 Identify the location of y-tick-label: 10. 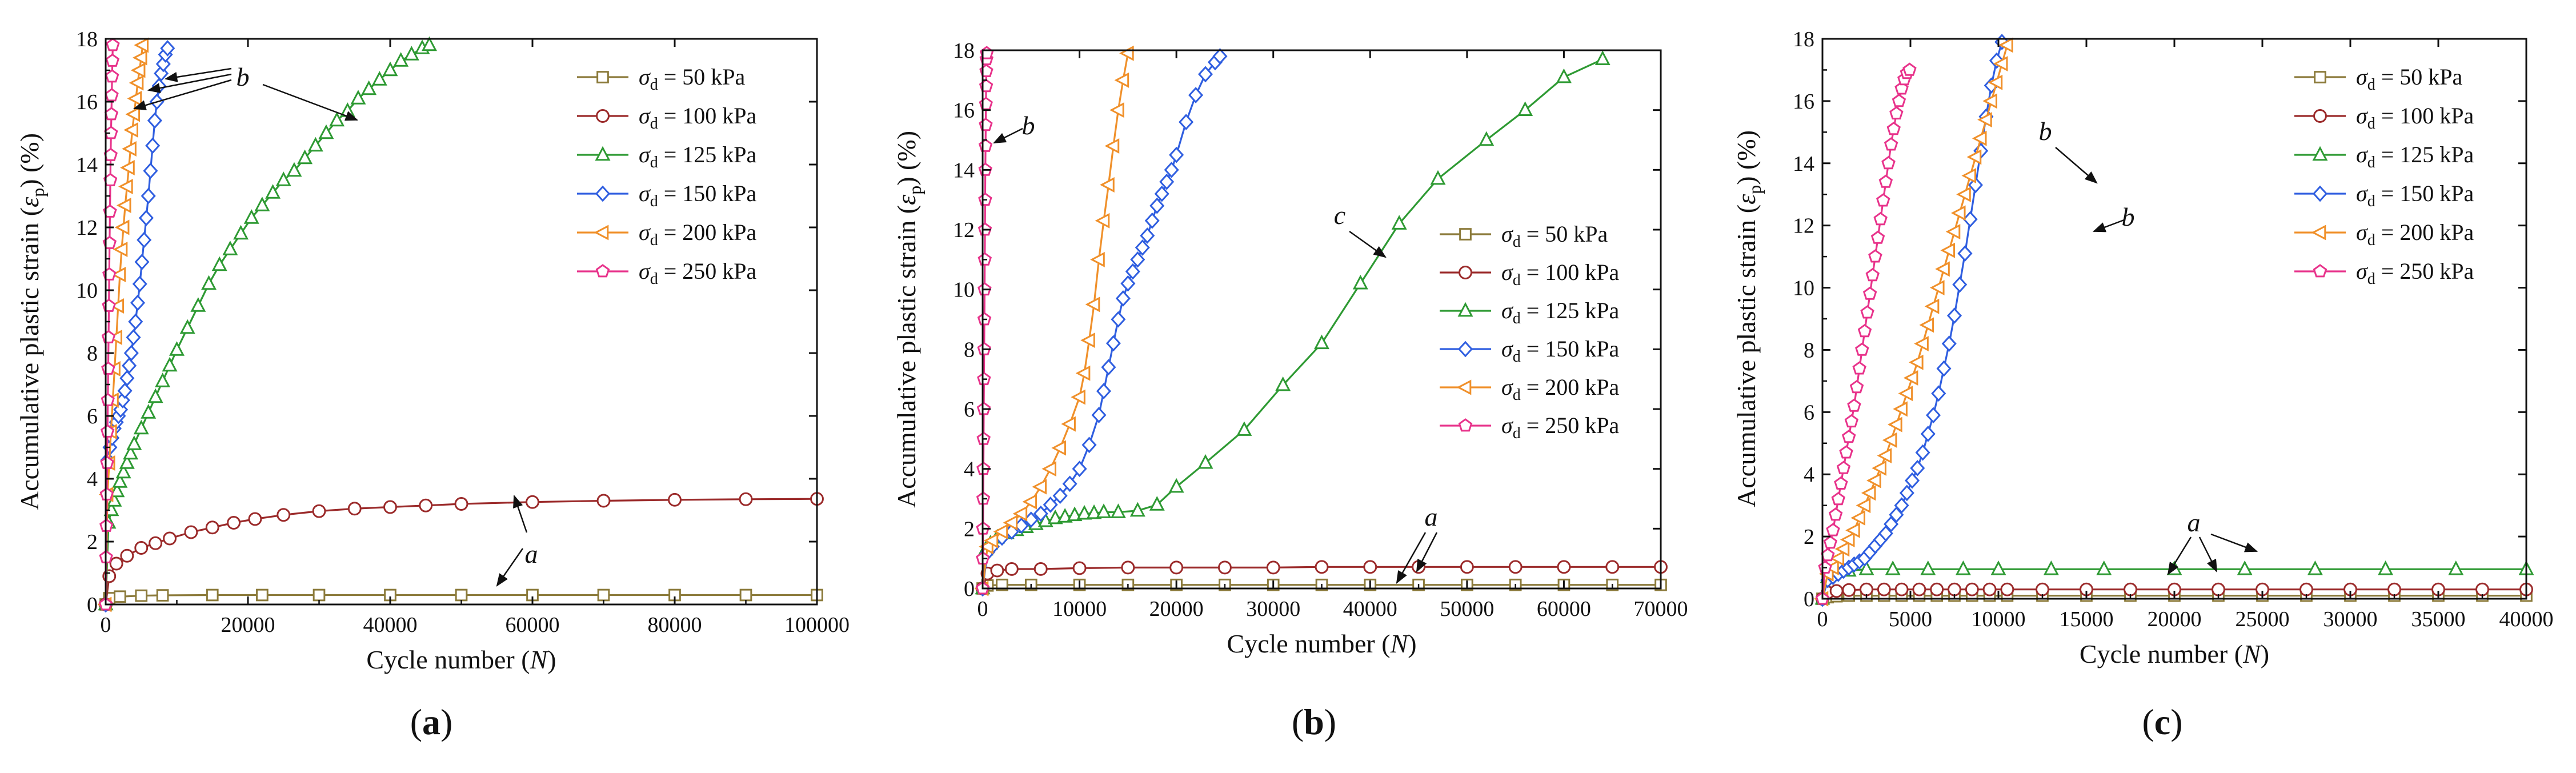
(1803, 289).